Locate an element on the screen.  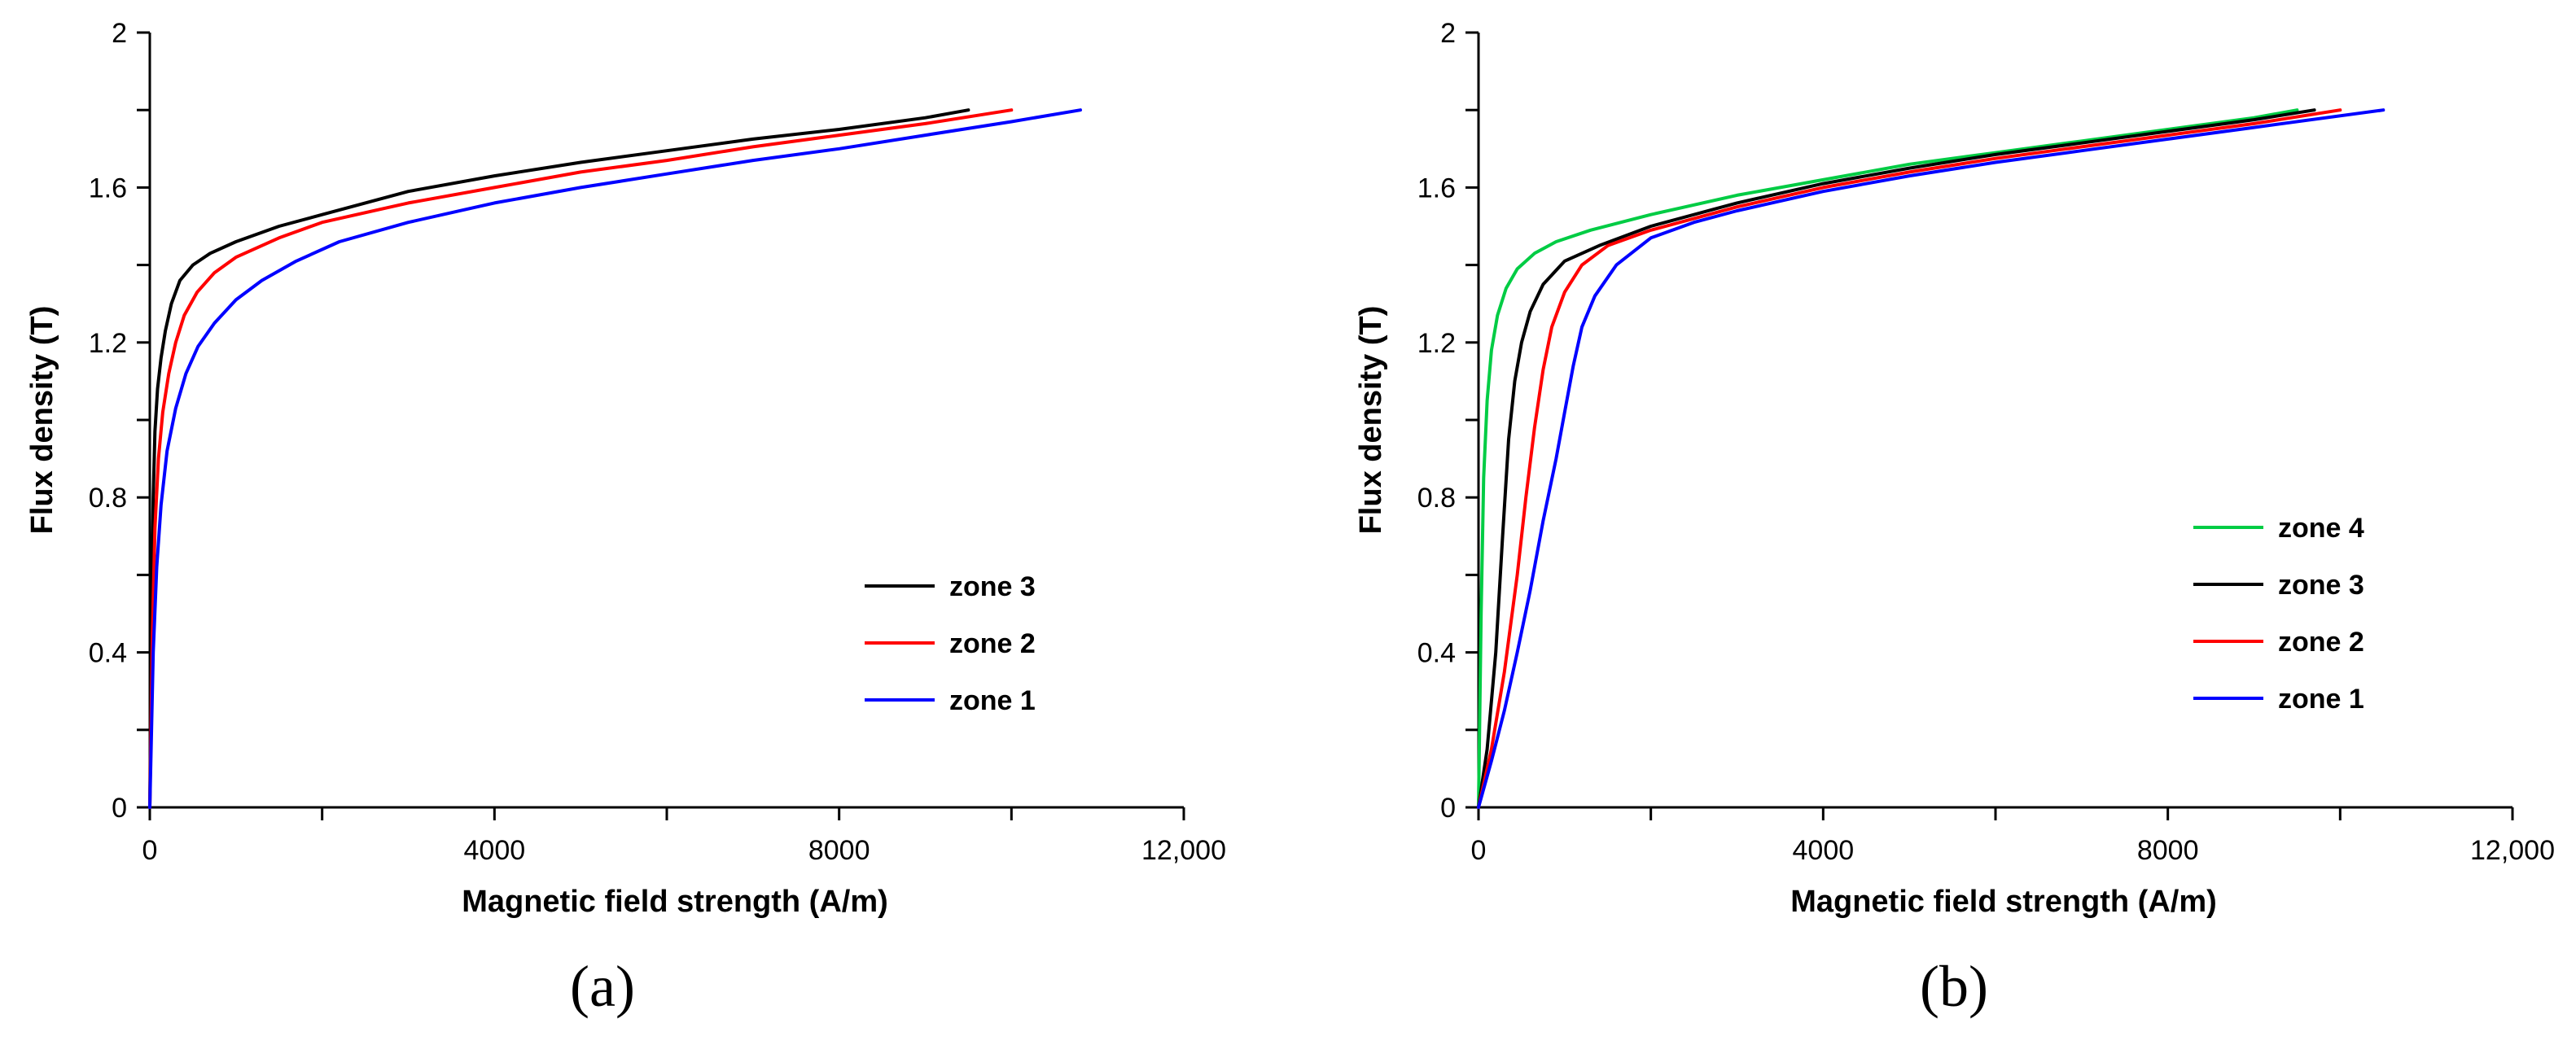
panel-label: (a) is located at coordinates (602, 986).